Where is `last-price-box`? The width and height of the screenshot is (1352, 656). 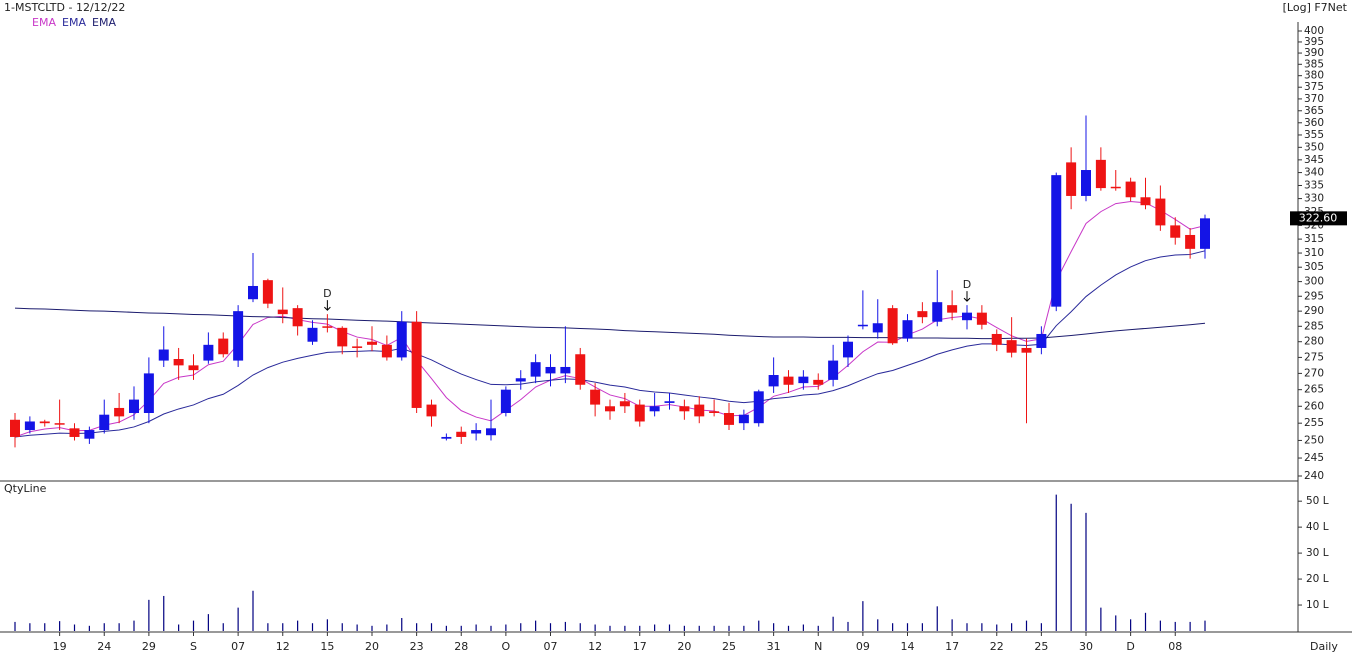
last-price-box is located at coordinates (1318, 218).